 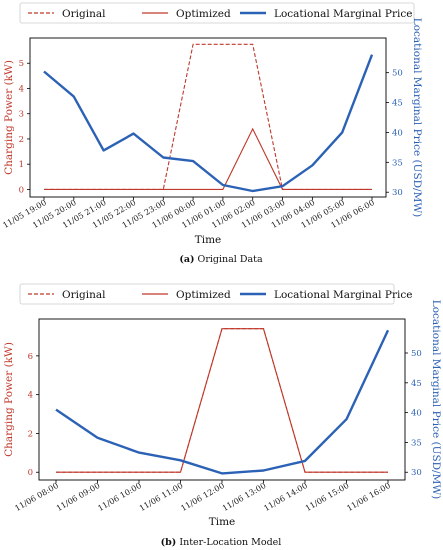 I want to click on y-left-tick-label: 3, so click(x=21, y=115).